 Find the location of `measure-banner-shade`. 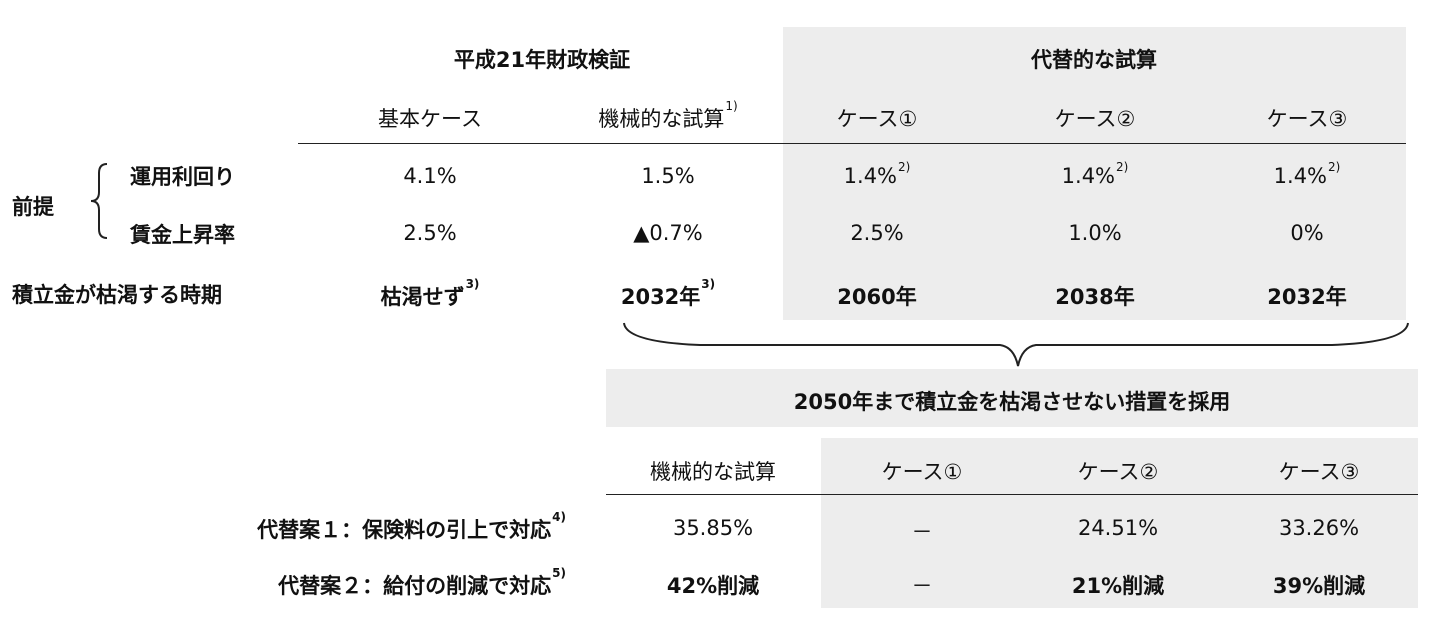

measure-banner-shade is located at coordinates (1012, 398).